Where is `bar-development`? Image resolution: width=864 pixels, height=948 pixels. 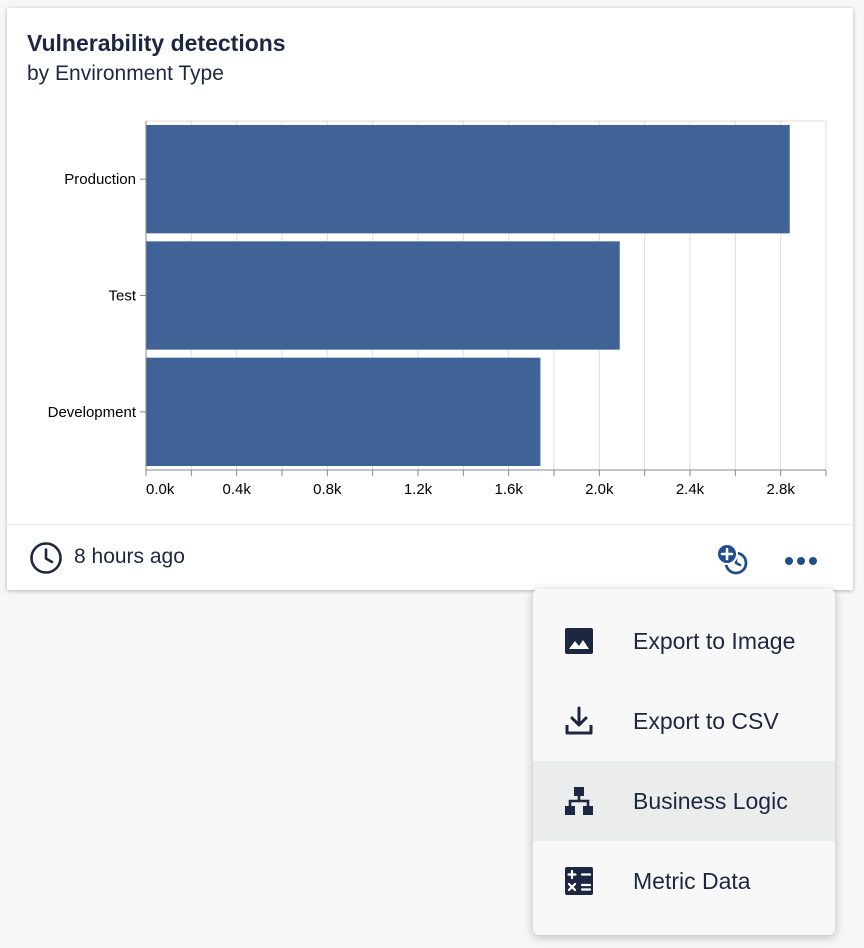 bar-development is located at coordinates (343, 411).